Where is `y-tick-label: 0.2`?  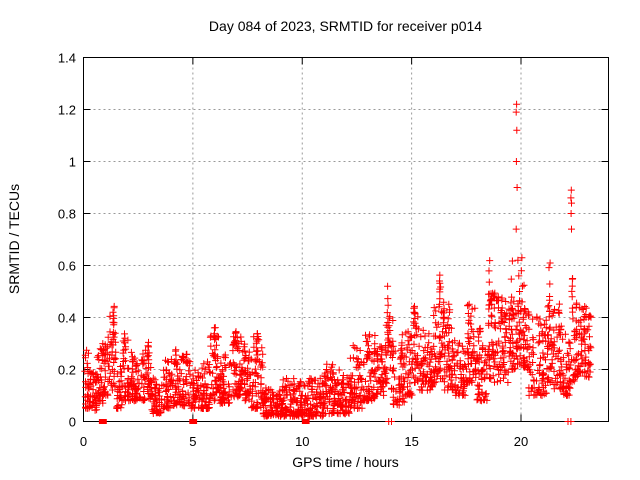
y-tick-label: 0.2 is located at coordinates (67, 370).